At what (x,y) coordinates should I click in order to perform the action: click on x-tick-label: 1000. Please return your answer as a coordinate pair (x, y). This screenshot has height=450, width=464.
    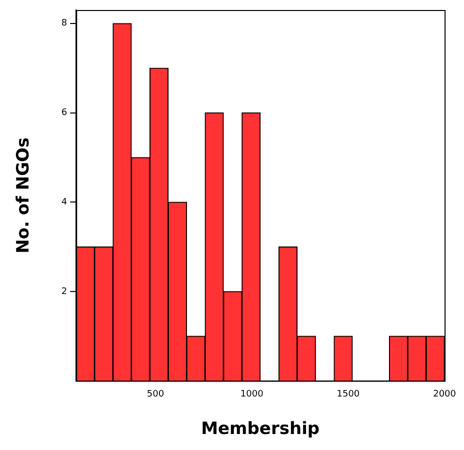
    Looking at the image, I should click on (252, 395).